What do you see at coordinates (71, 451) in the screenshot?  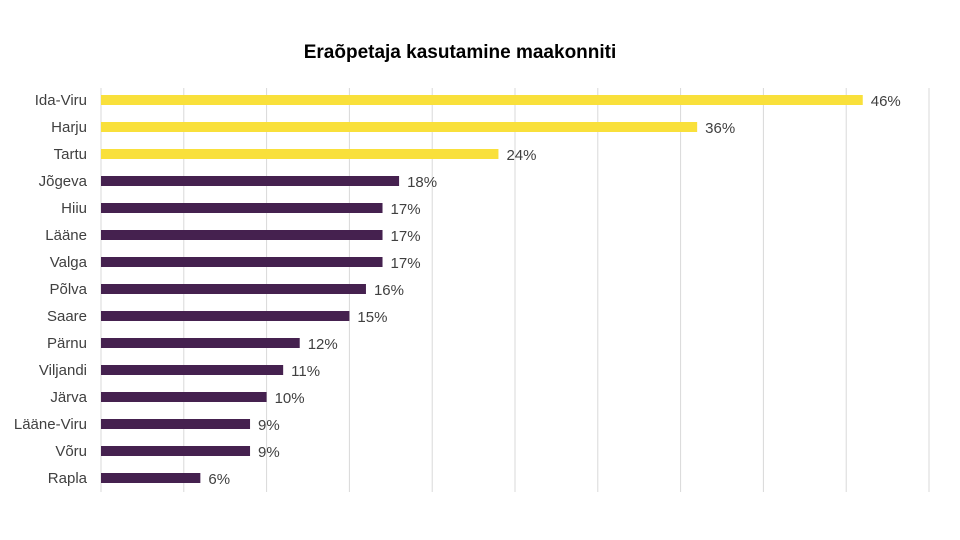 I see `category-label: Võru` at bounding box center [71, 451].